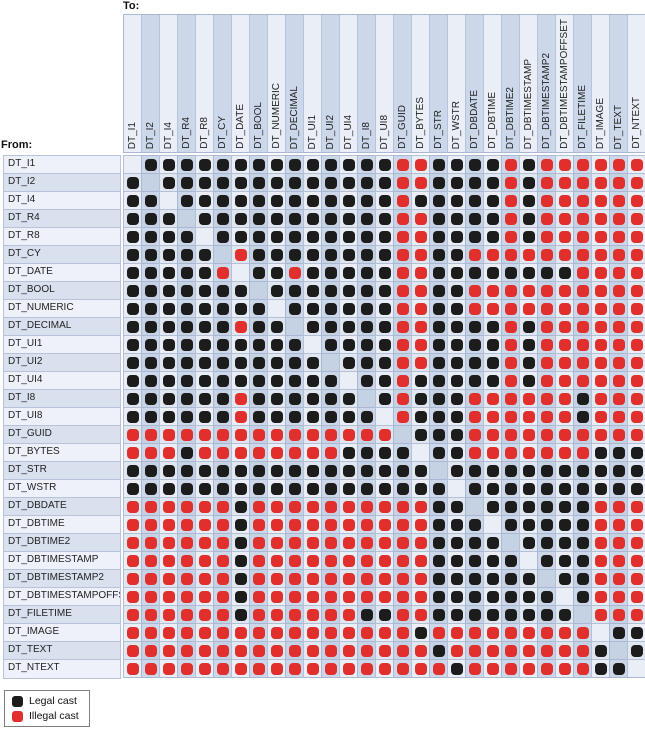 Image resolution: width=645 pixels, height=729 pixels. I want to click on column-header-label: DT_UI8, so click(384, 131).